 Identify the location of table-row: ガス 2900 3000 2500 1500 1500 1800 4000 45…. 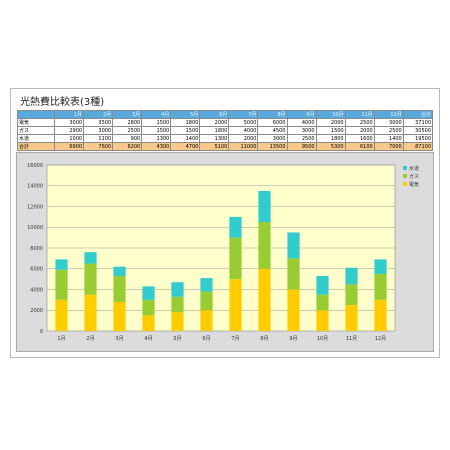
(225, 130).